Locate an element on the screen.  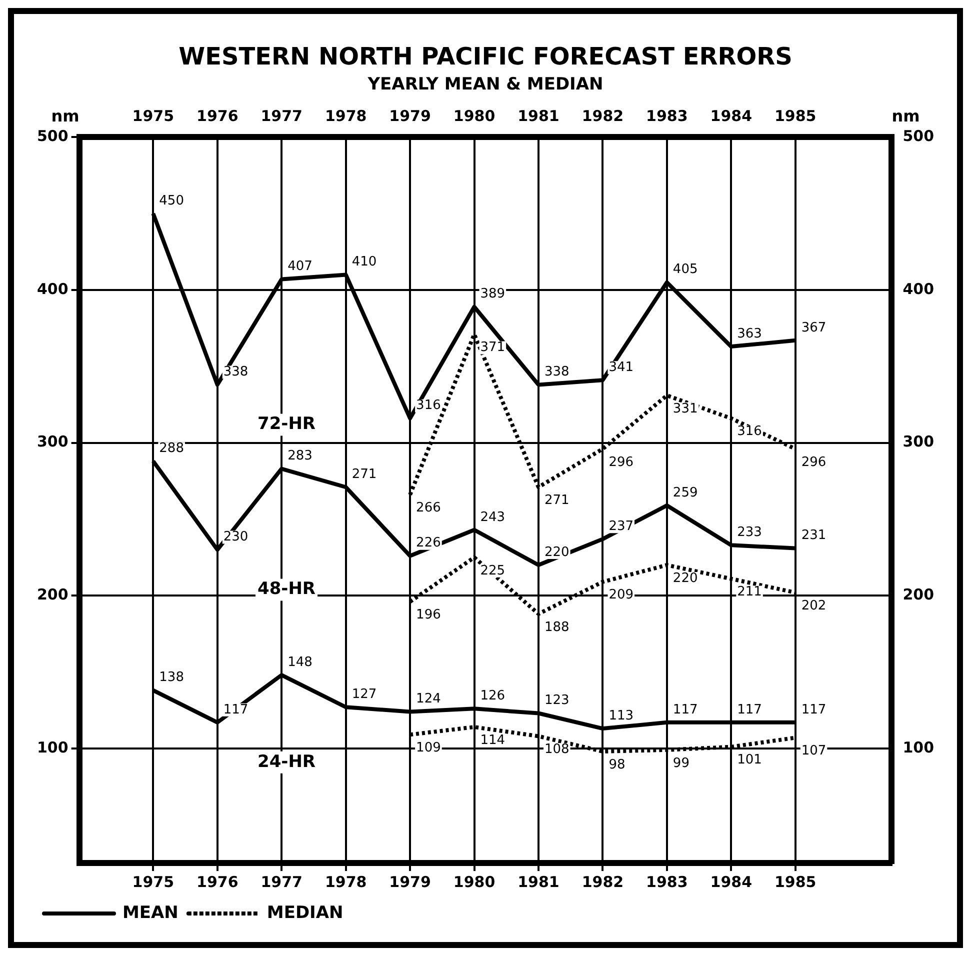
y2-tick-label: 100 is located at coordinates (918, 747).